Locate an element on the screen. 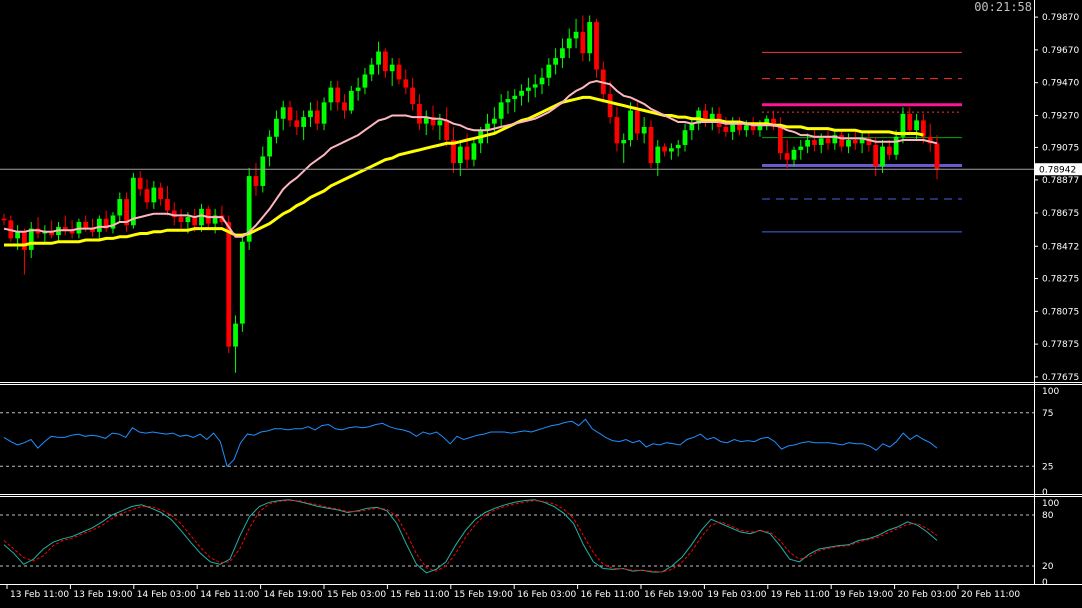 Image resolution: width=1082 pixels, height=608 pixels. indicator-tick-label: 0 is located at coordinates (1045, 493).